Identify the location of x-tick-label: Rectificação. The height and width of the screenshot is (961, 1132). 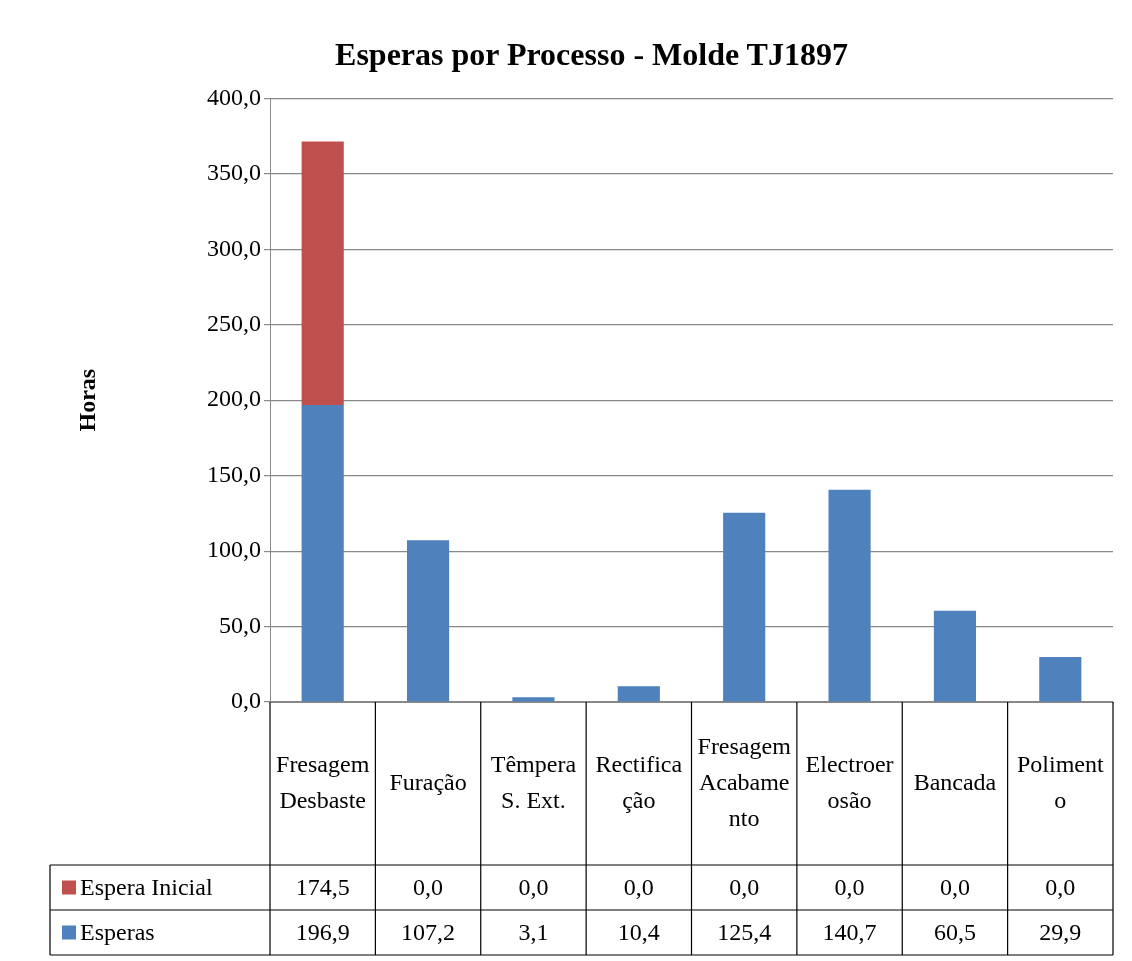
(639, 781).